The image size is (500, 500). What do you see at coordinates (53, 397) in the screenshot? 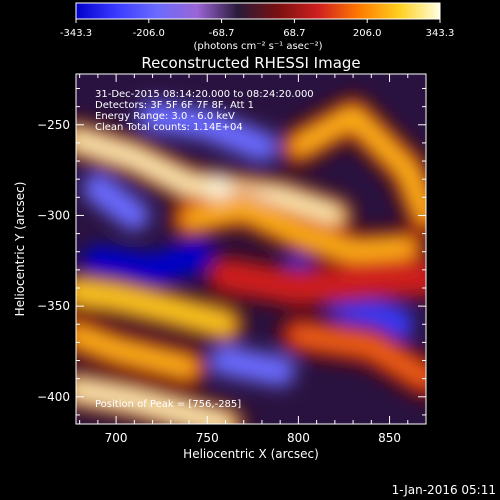
I see `y-tick-label: −400` at bounding box center [53, 397].